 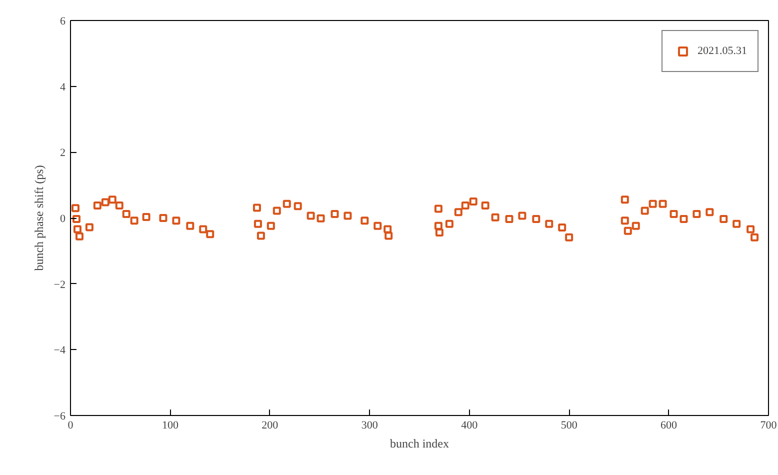 What do you see at coordinates (769, 426) in the screenshot?
I see `x-tick-label: 700` at bounding box center [769, 426].